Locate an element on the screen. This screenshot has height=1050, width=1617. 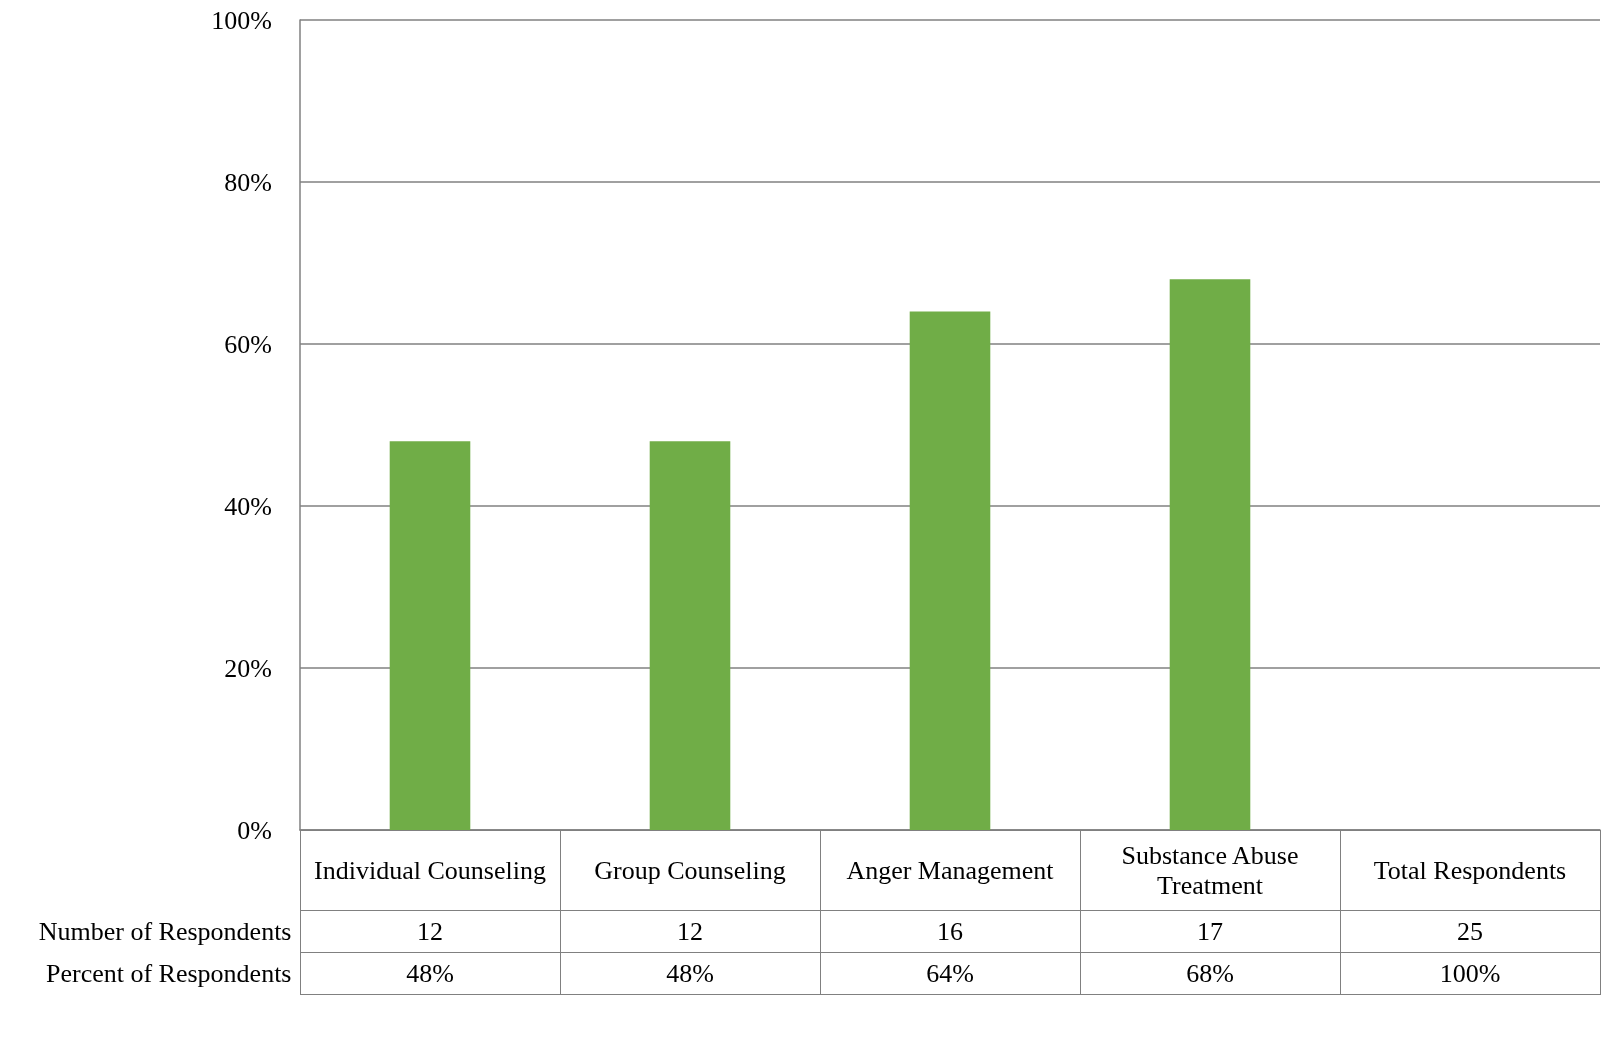
x-tick-label: Individual Counseling is located at coordinates (430, 870).